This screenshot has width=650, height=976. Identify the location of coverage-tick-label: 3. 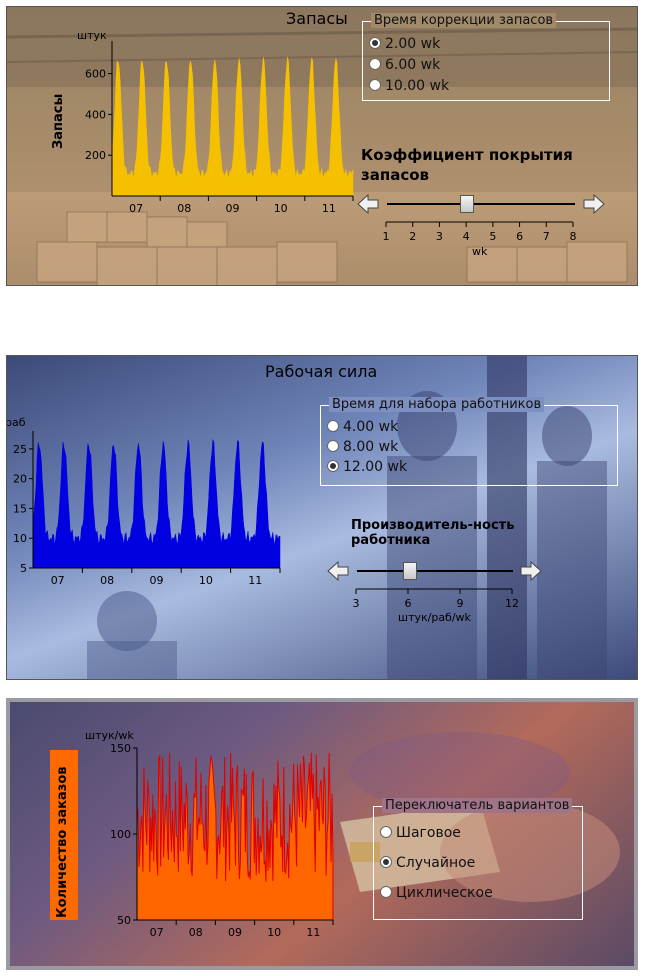
(439, 236).